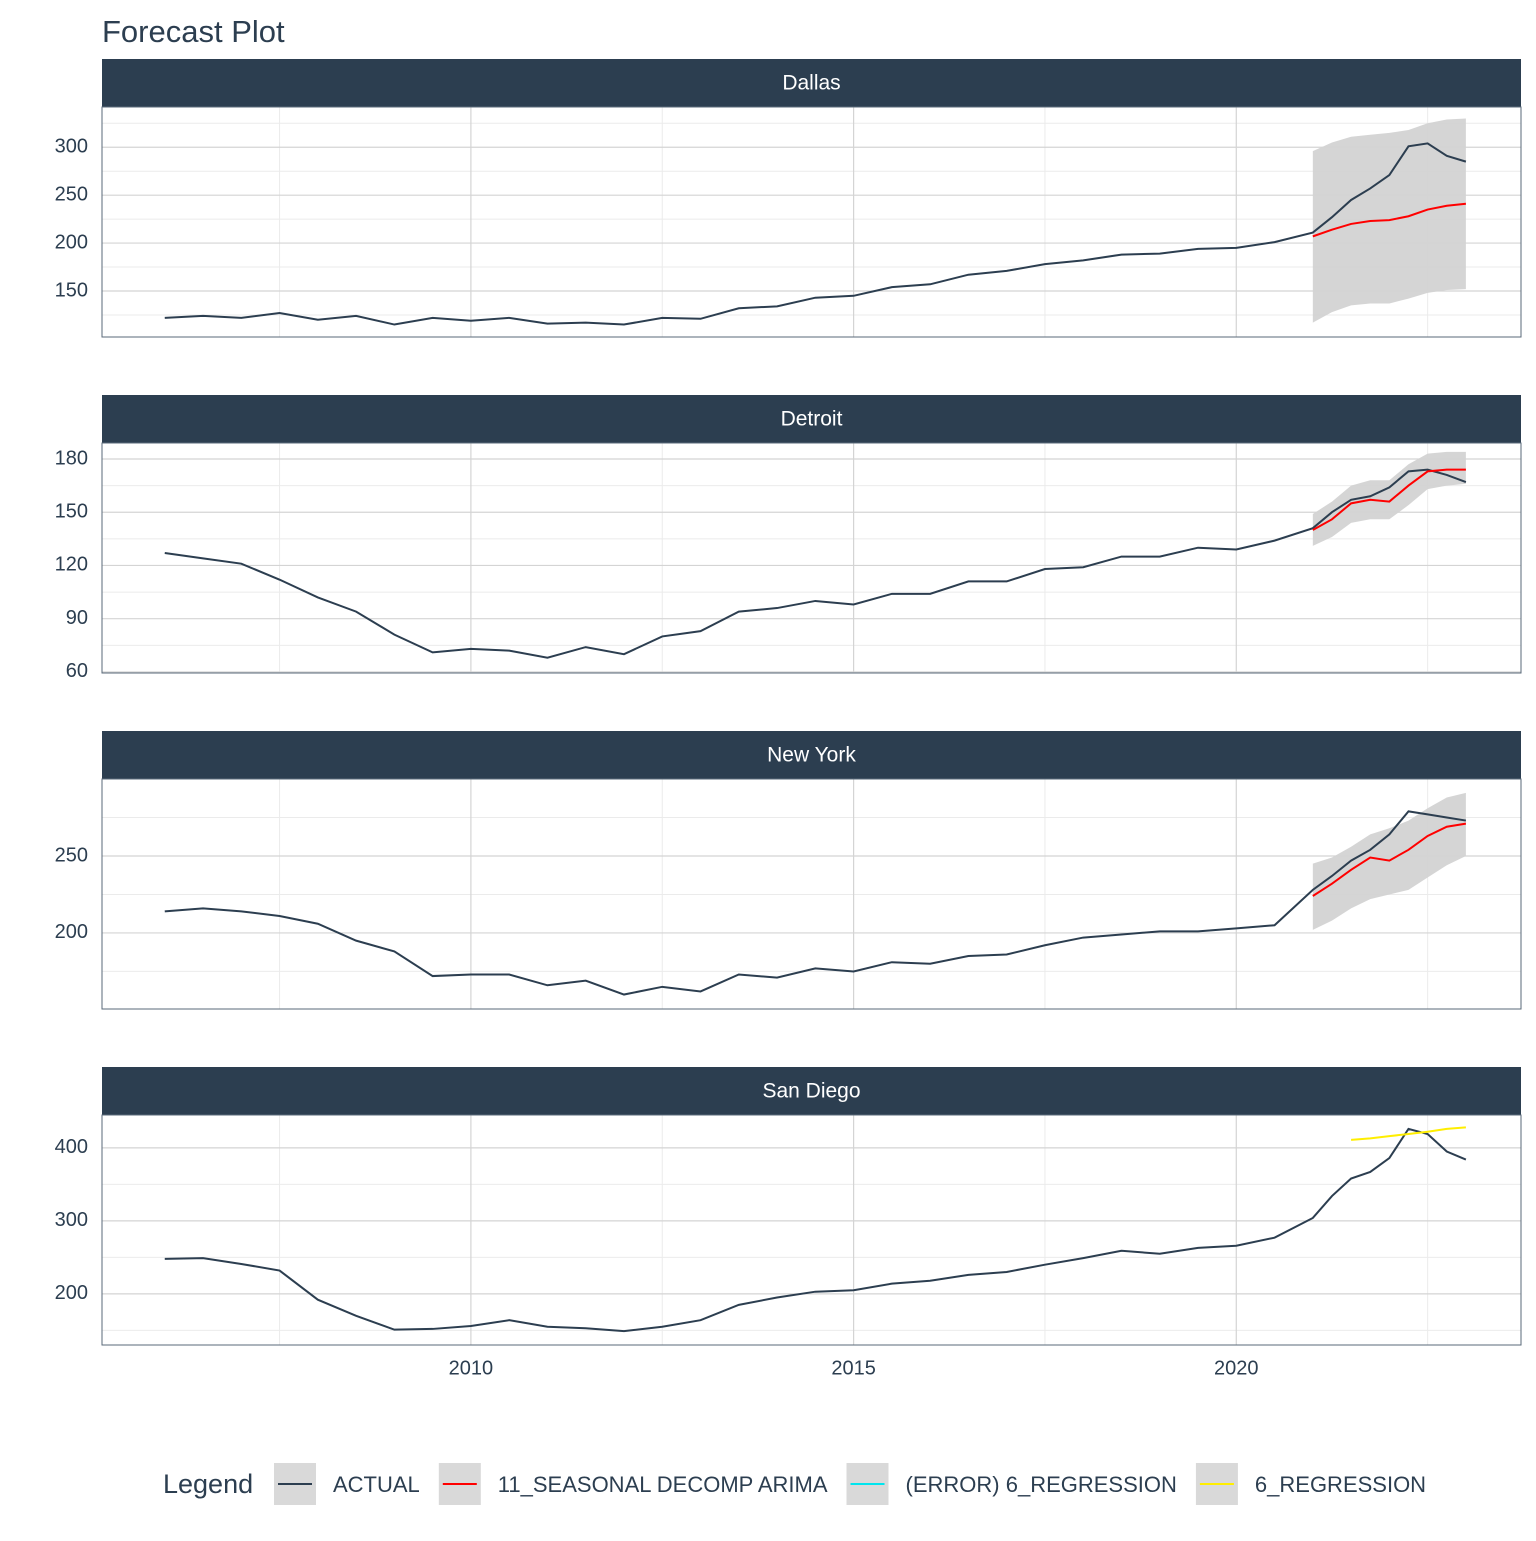  I want to click on y-tick-label: 90, so click(77, 618).